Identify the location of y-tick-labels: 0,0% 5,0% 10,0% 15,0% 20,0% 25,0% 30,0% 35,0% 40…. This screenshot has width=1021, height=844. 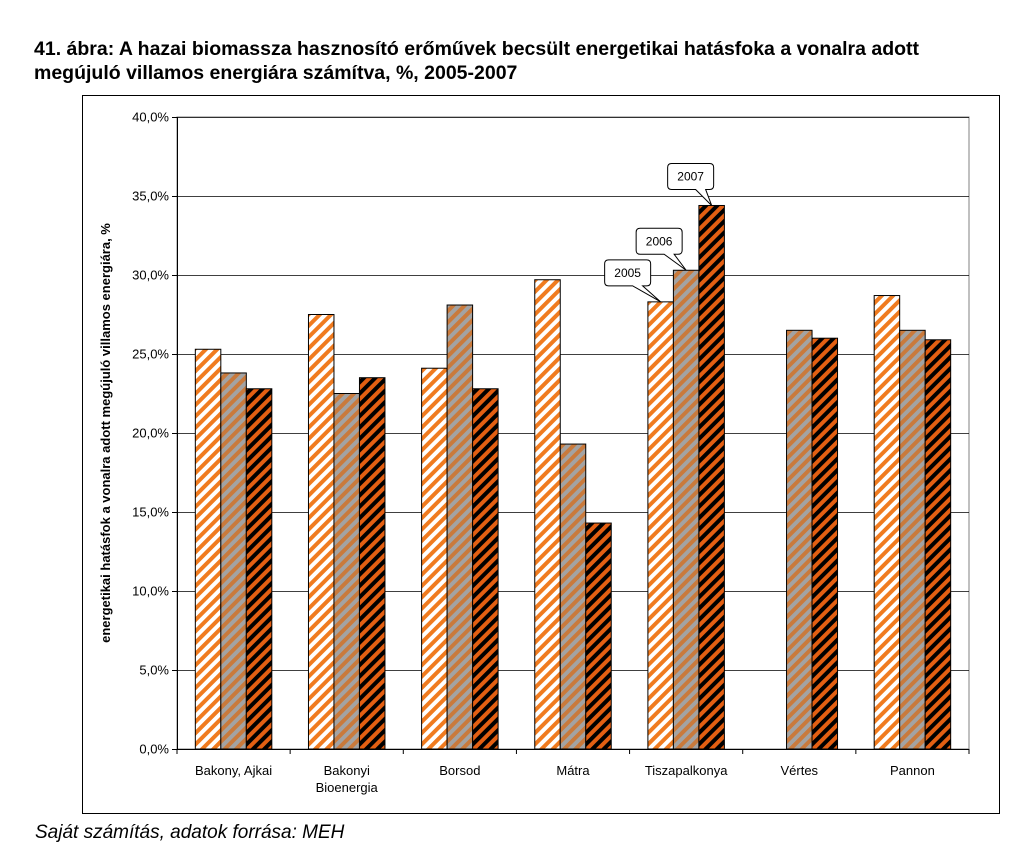
(154, 433).